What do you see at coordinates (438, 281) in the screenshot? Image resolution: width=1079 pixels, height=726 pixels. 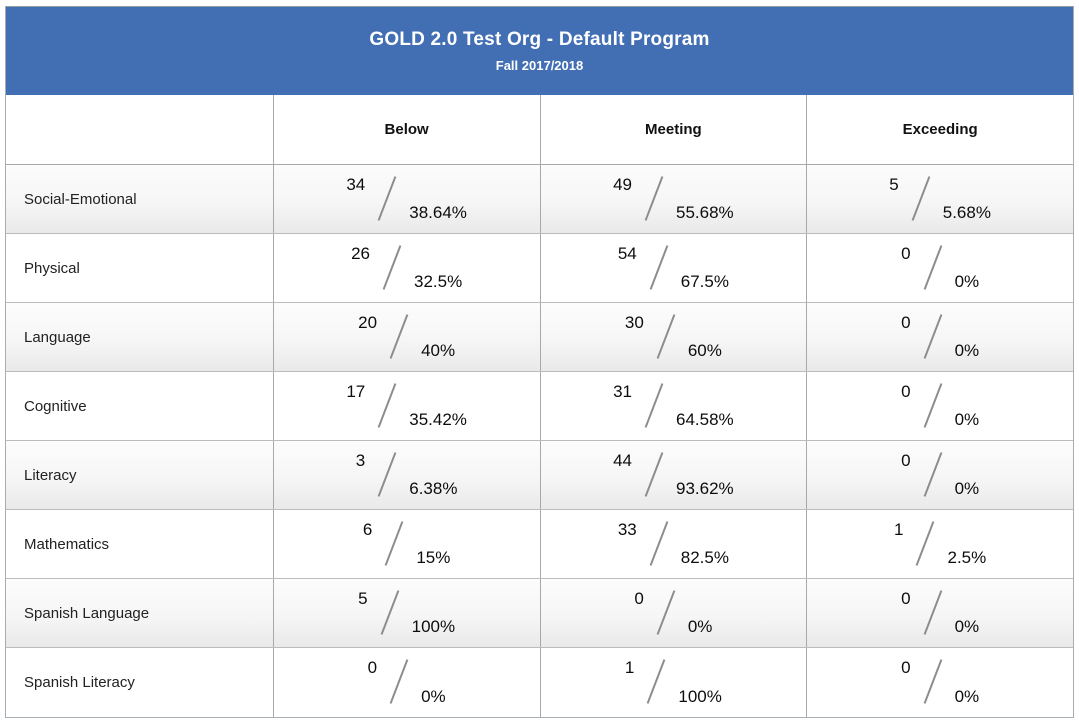 I see `percent-value: 32.5%` at bounding box center [438, 281].